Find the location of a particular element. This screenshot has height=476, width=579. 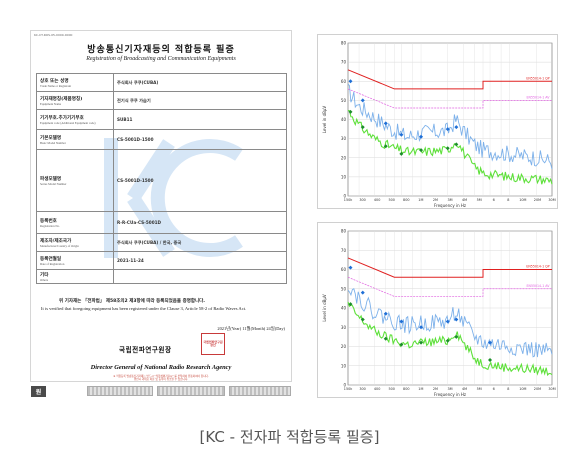

agency-name: 국립전파연구원장 is located at coordinates (145, 350).